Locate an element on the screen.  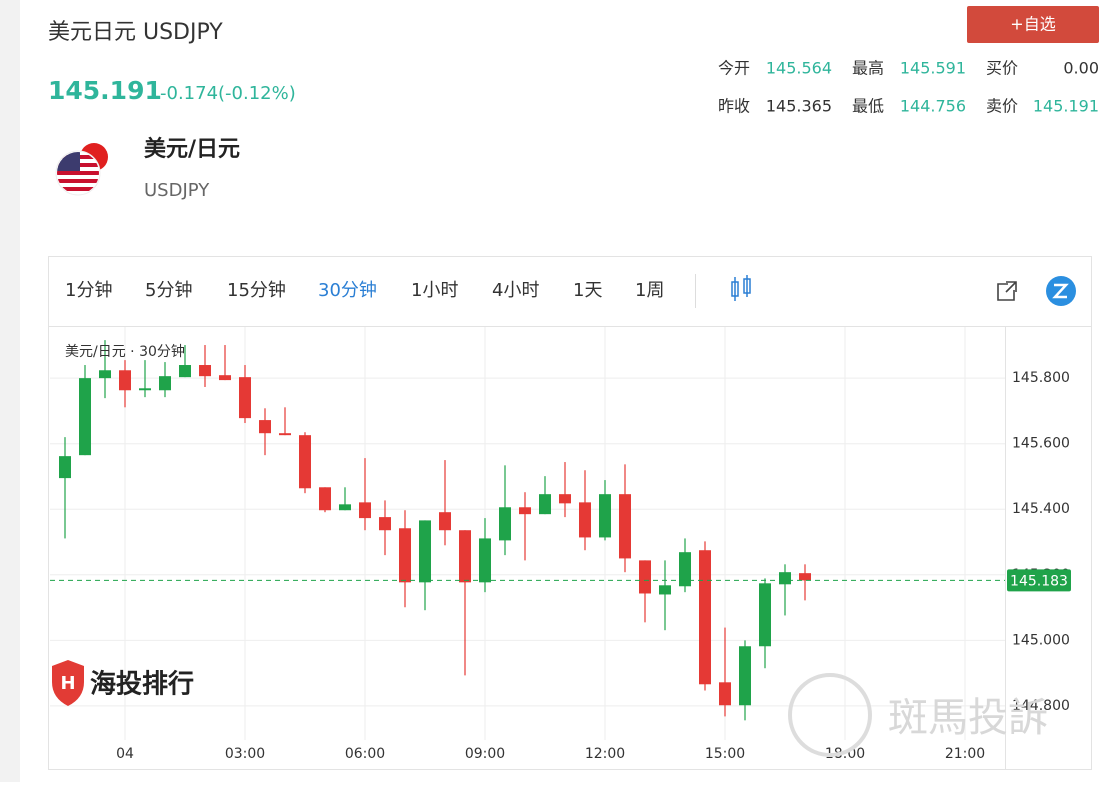
watermark-logo: H is located at coordinates (68, 683).